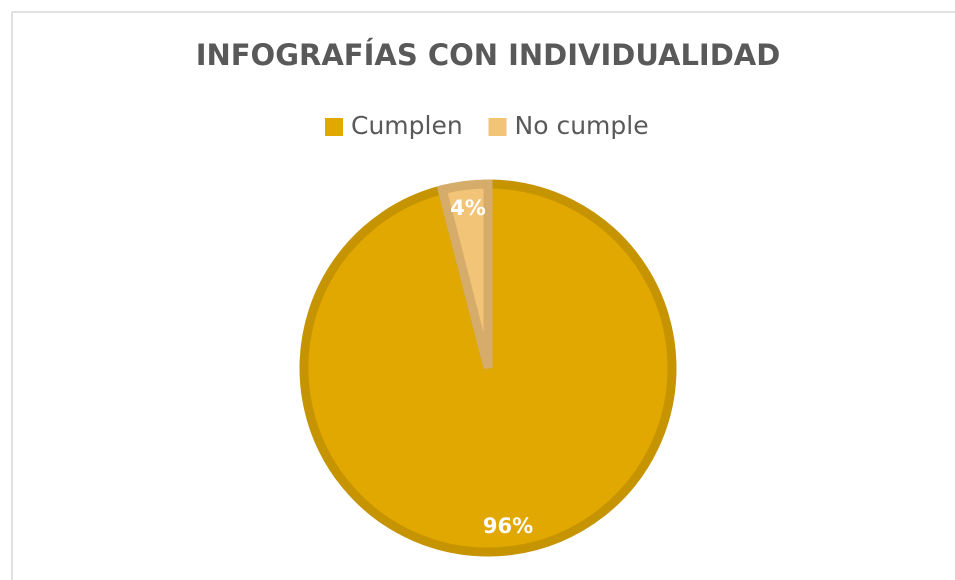  I want to click on data-label: 96%, so click(508, 526).